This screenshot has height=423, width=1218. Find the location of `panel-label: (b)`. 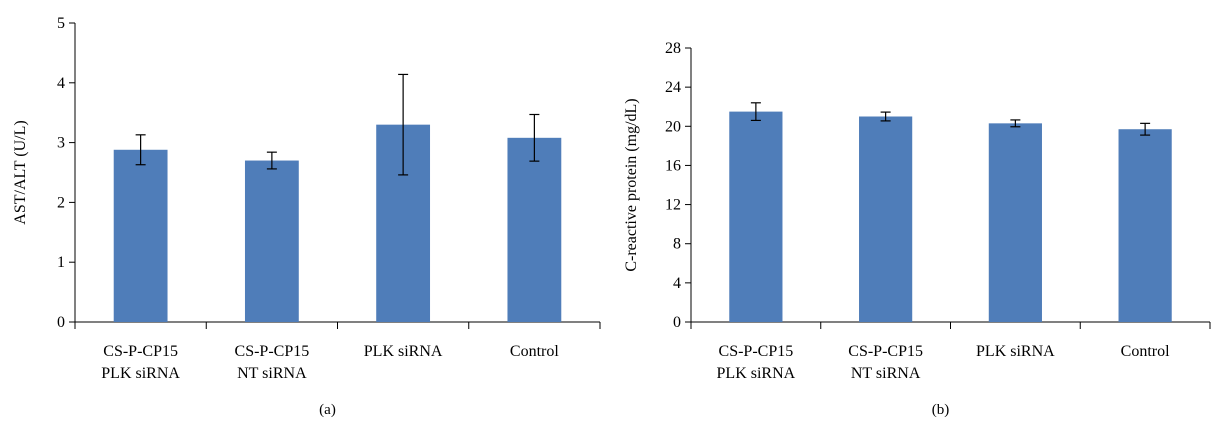

panel-label: (b) is located at coordinates (941, 410).